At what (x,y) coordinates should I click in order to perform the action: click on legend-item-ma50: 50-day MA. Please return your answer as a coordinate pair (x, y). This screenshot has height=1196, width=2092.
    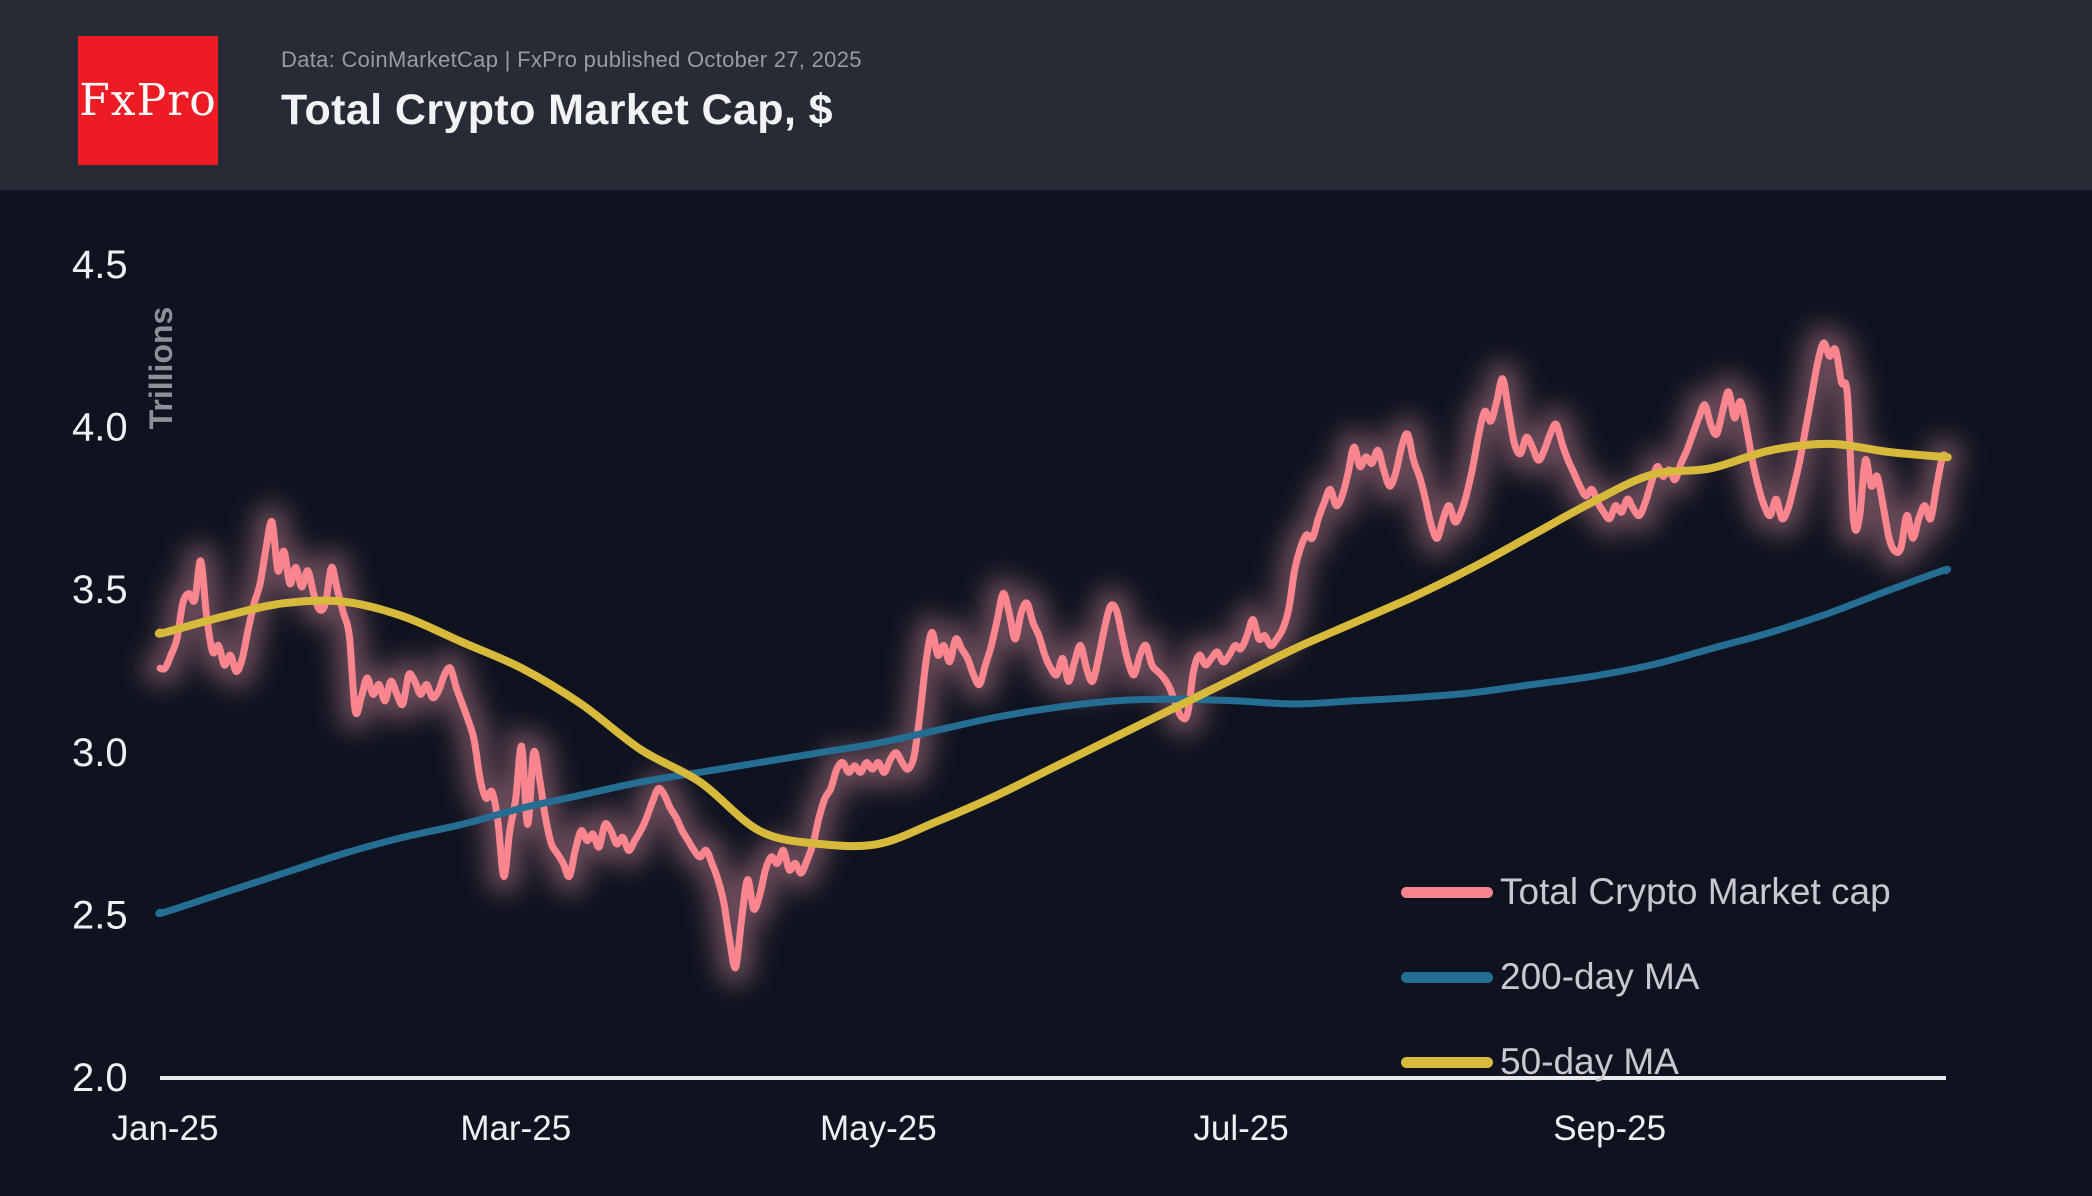
    Looking at the image, I should click on (1646, 1062).